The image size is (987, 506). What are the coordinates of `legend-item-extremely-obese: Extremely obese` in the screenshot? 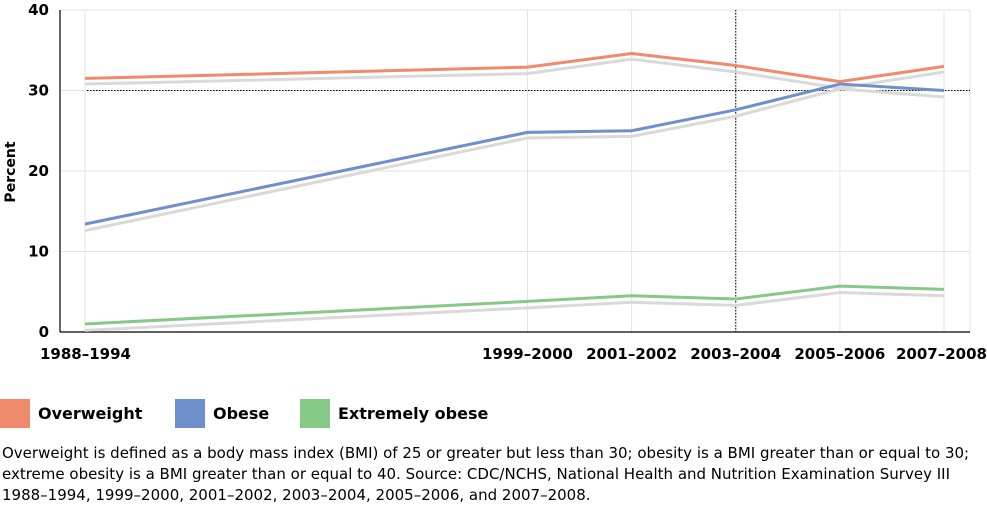 It's located at (394, 413).